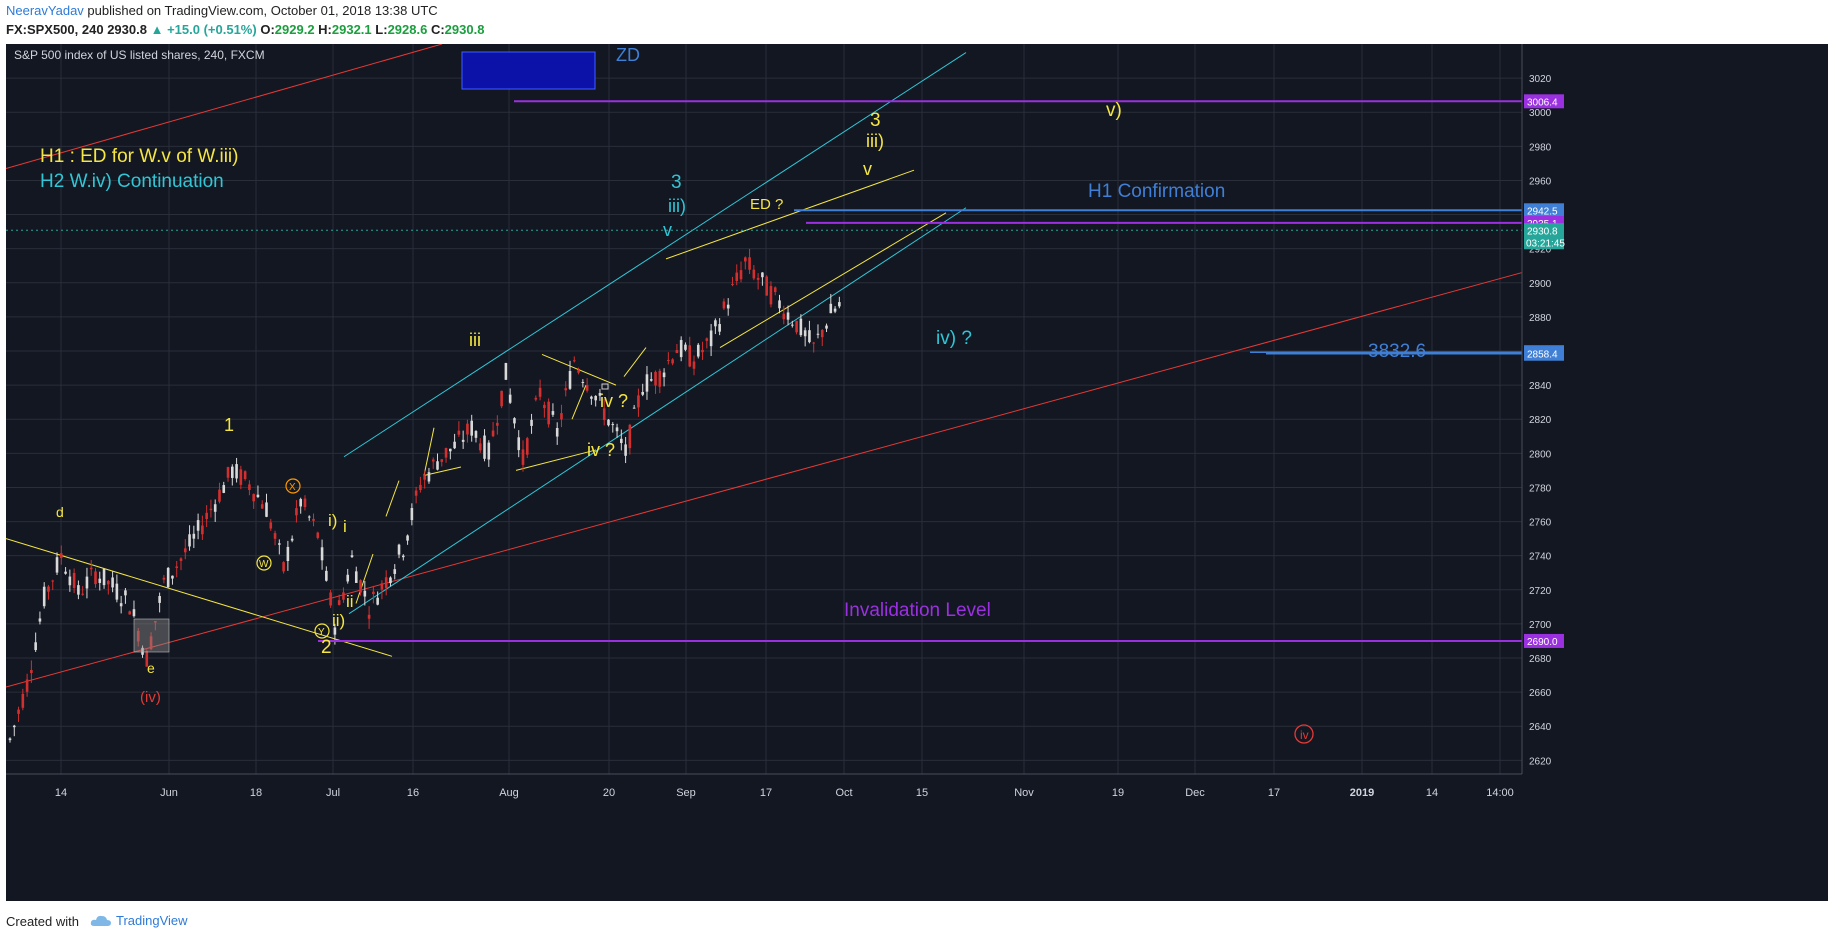 The image size is (1828, 938). What do you see at coordinates (351, 29) in the screenshot?
I see `high-value: 2932.1` at bounding box center [351, 29].